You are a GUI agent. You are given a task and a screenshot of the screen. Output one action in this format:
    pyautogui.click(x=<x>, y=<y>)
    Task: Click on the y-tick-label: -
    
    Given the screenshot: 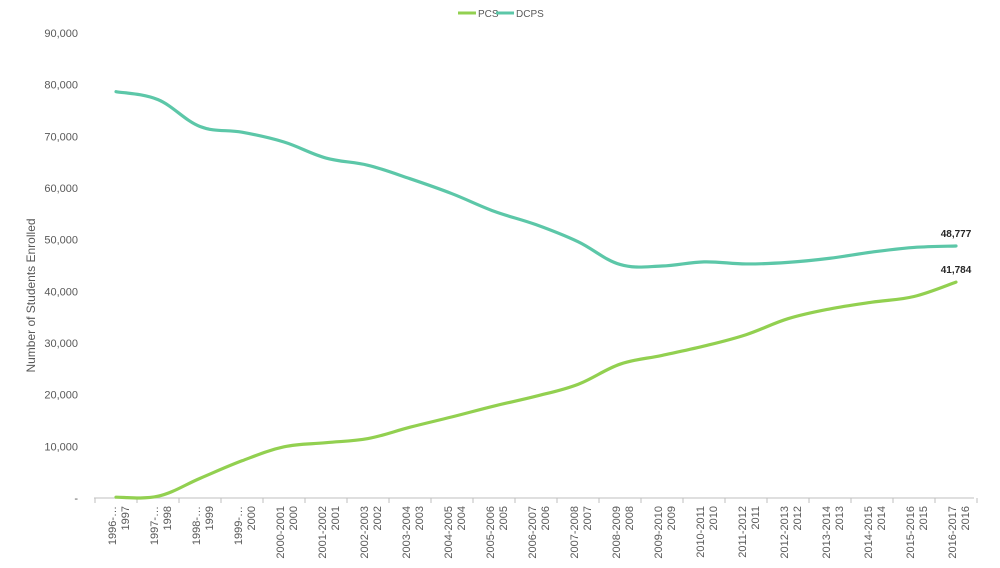 What is the action you would take?
    pyautogui.click(x=76, y=499)
    